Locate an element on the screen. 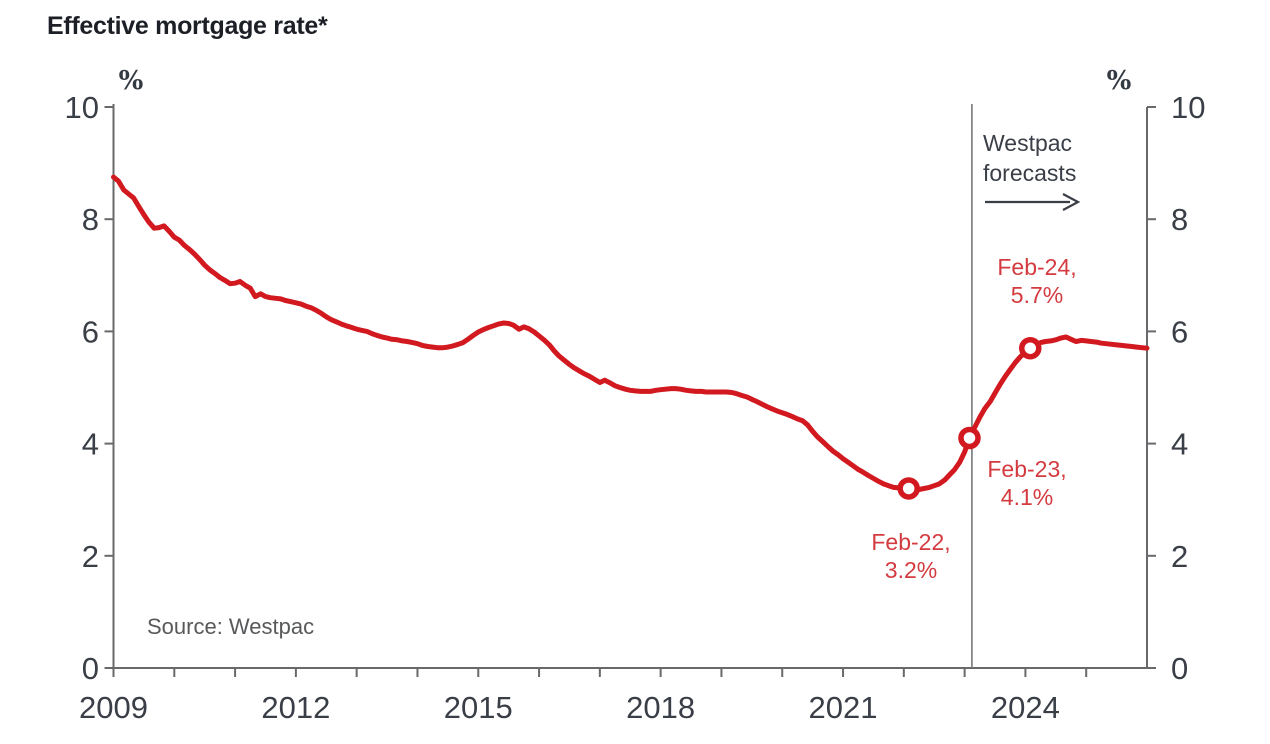 Image resolution: width=1270 pixels, height=744 pixels. y-tick-label-left-4: 4 is located at coordinates (90, 444).